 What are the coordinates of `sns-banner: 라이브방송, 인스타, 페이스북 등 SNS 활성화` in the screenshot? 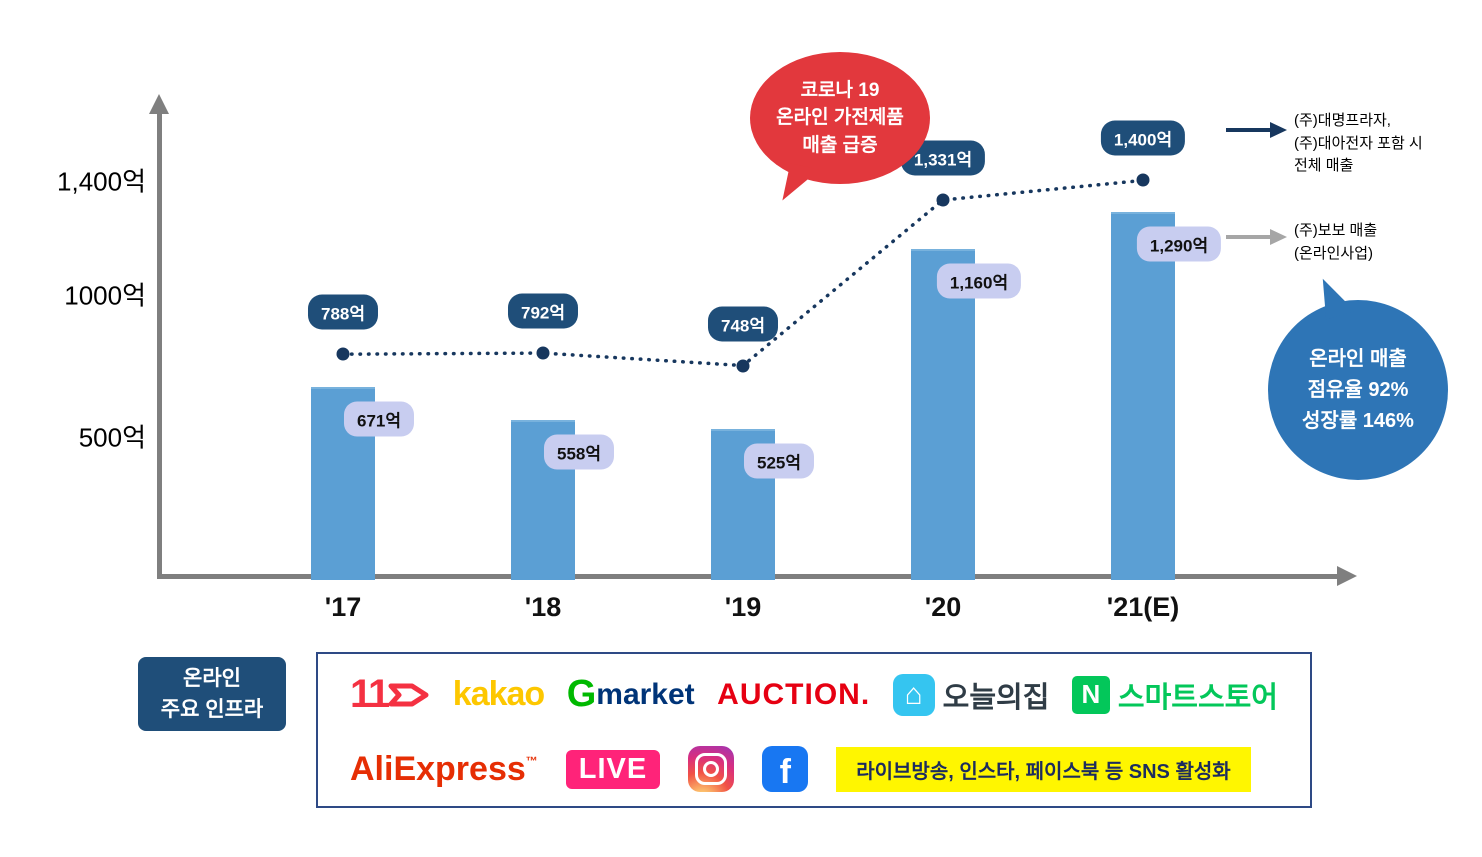 It's located at (1043, 769).